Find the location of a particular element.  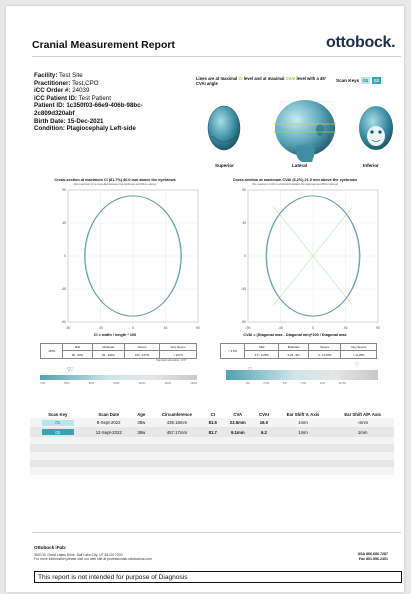

scan-key-badge: 01 is located at coordinates (57, 422).